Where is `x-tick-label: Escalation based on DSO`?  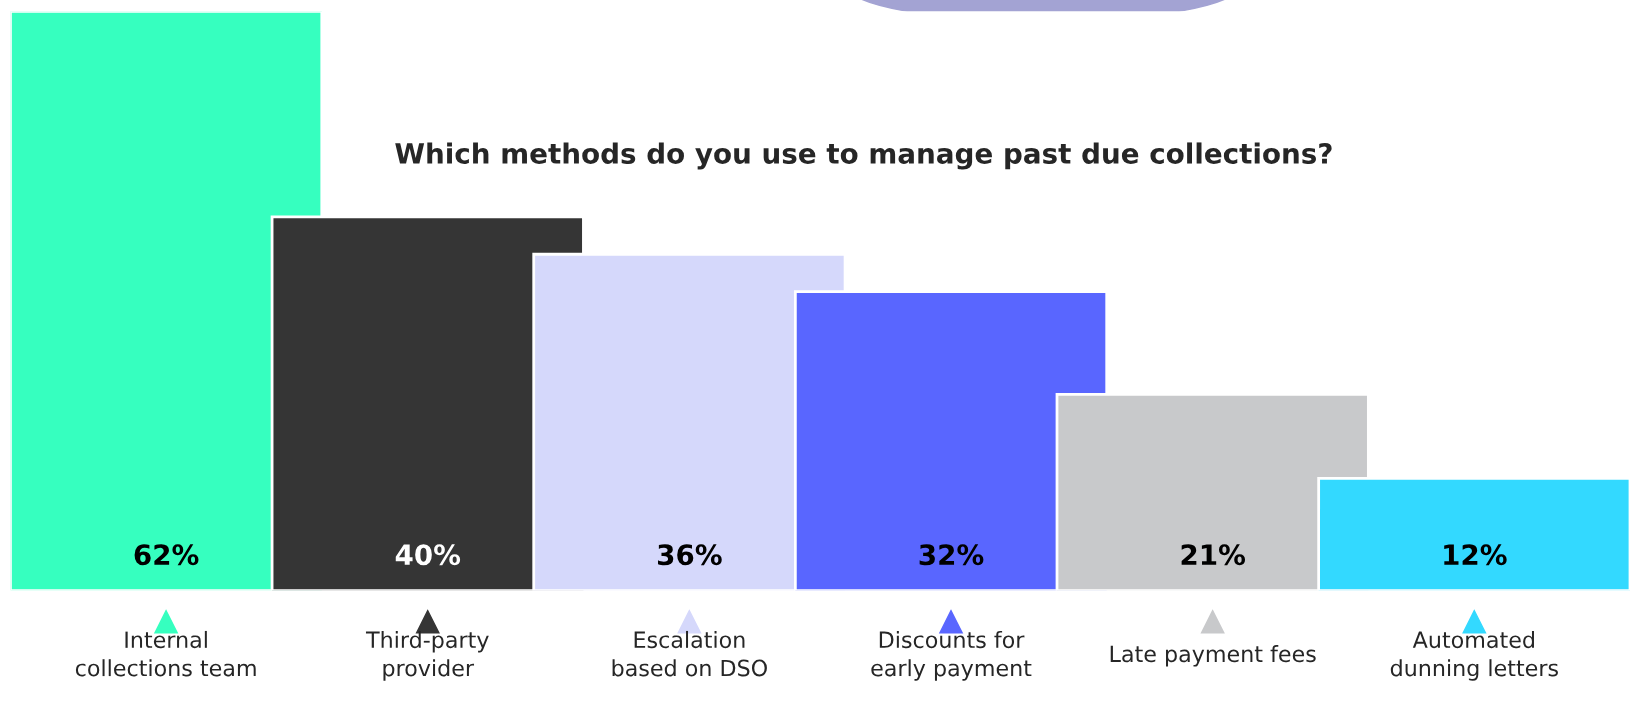
x-tick-label: Escalation based on DSO is located at coordinates (689, 653).